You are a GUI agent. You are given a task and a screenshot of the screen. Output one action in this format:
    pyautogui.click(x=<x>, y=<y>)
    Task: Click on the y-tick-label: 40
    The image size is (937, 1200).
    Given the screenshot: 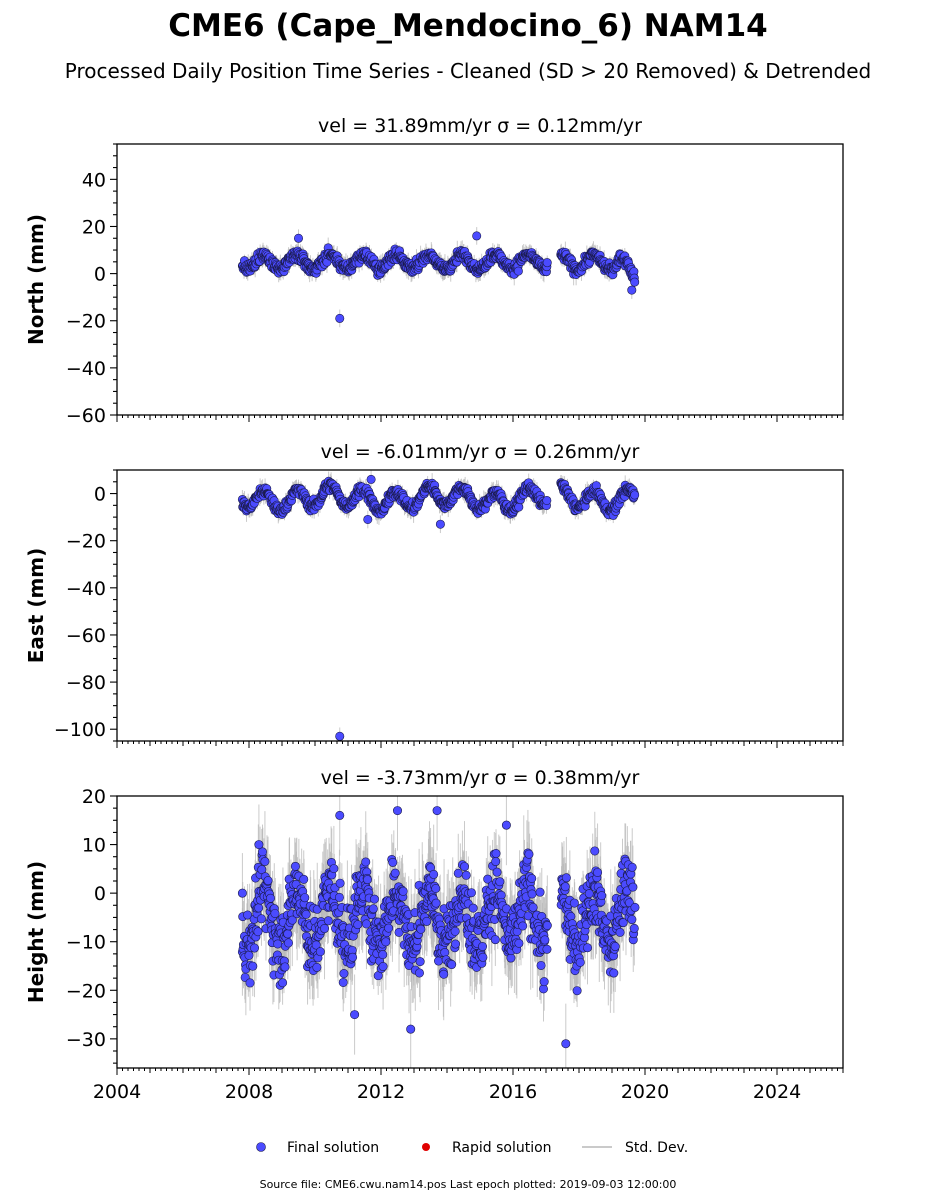 What is the action you would take?
    pyautogui.click(x=94, y=180)
    